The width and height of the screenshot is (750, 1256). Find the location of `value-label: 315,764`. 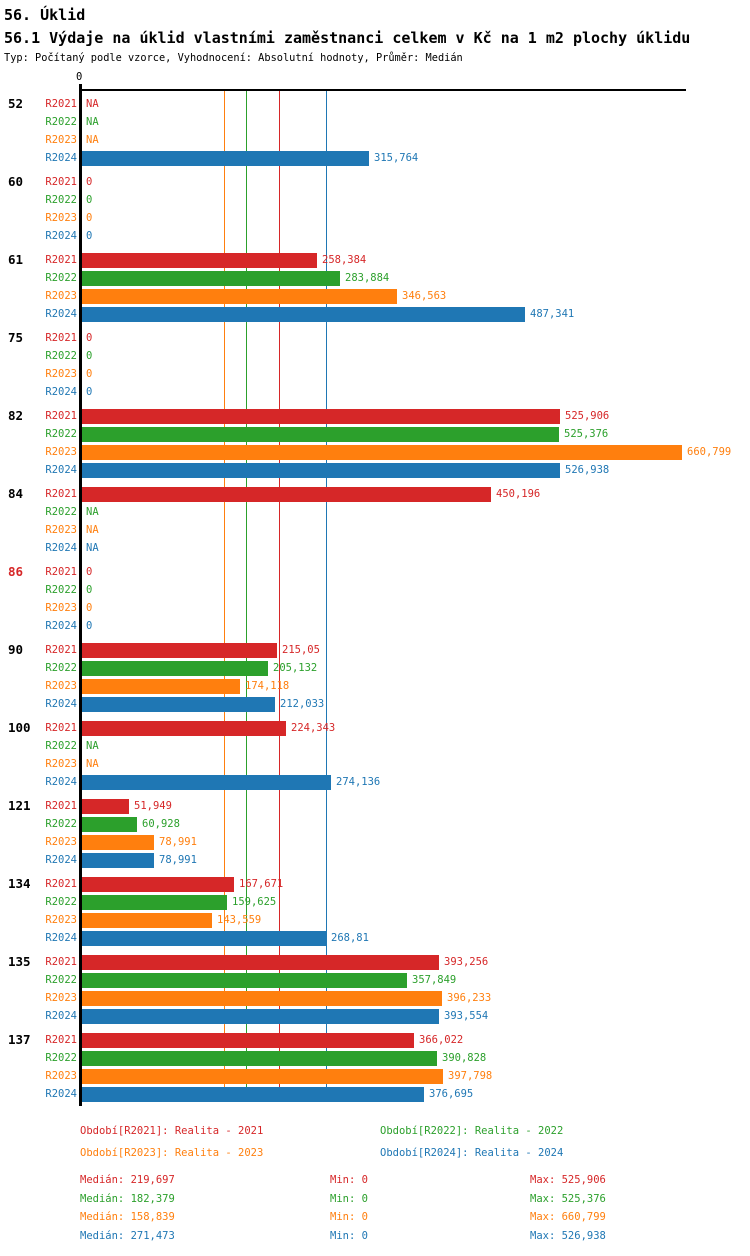

value-label: 315,764 is located at coordinates (396, 158).